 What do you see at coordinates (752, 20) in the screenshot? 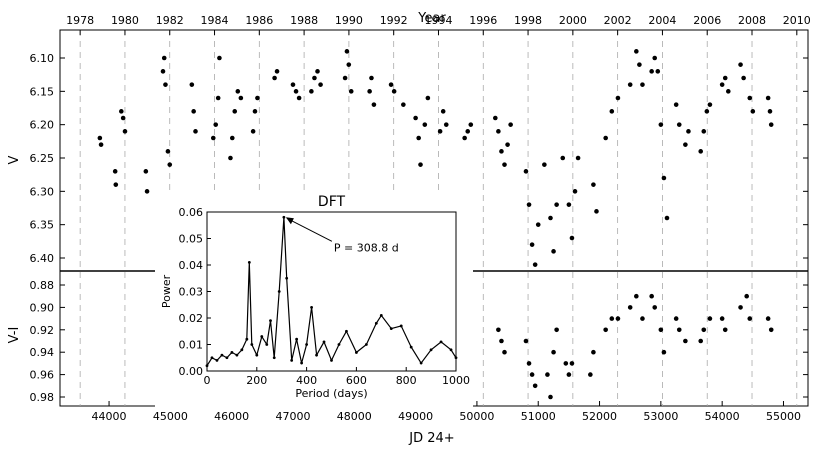
I see `year-tick-label: 2008` at bounding box center [752, 20].